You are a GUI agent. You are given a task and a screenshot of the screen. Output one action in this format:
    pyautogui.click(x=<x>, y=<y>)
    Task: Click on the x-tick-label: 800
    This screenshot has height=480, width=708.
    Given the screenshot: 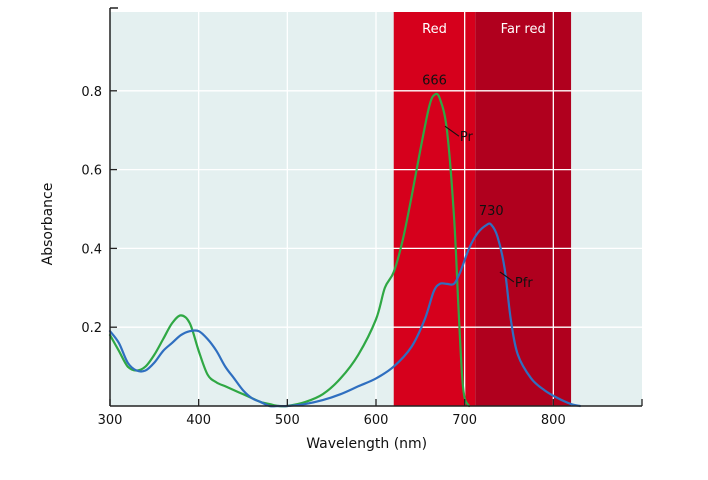 What is the action you would take?
    pyautogui.click(x=553, y=420)
    